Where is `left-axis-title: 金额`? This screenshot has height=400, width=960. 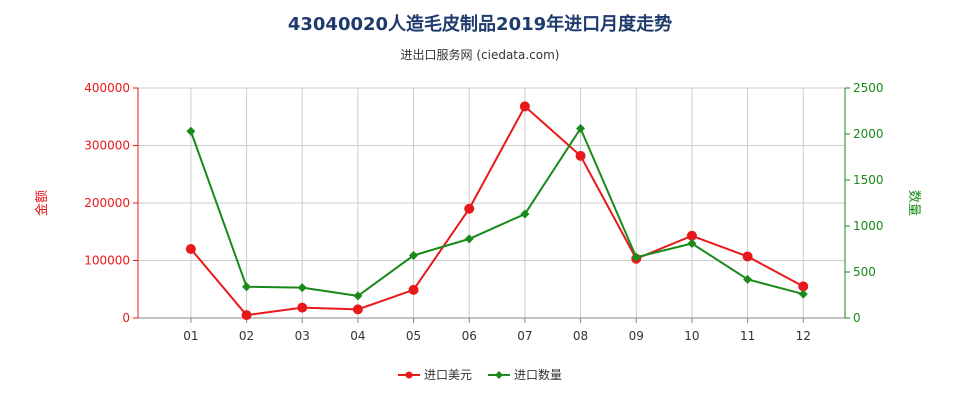 left-axis-title: 金额 is located at coordinates (42, 203).